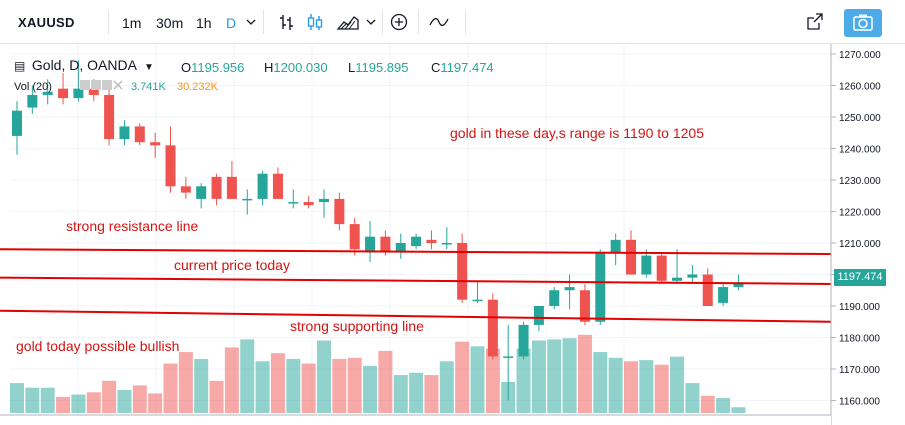 The height and width of the screenshot is (425, 905). What do you see at coordinates (357, 326) in the screenshot?
I see `support-annotation: strong supporting line` at bounding box center [357, 326].